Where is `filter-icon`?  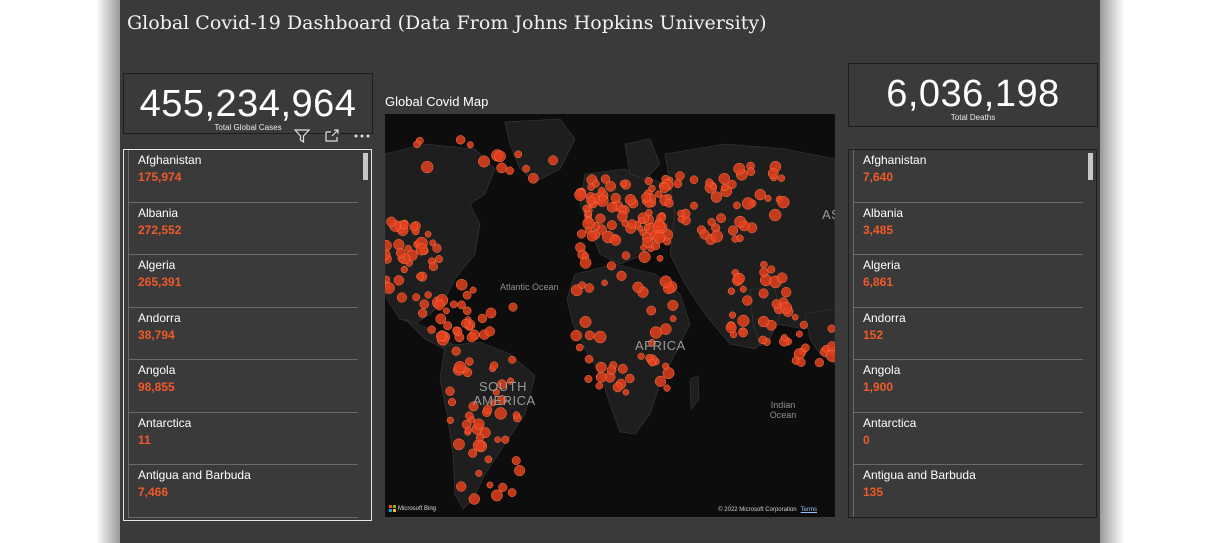
filter-icon is located at coordinates (302, 136).